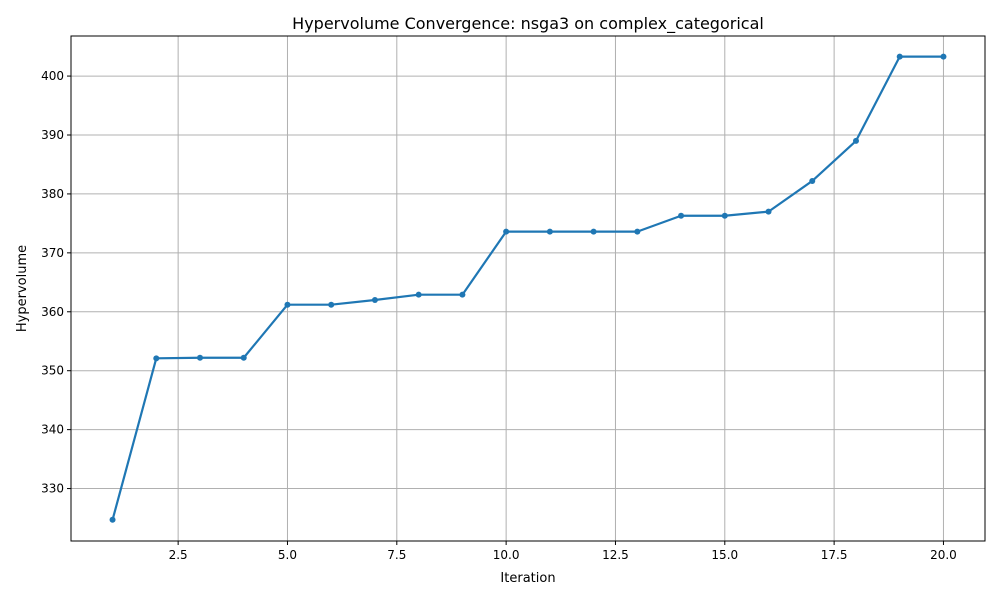 The height and width of the screenshot is (600, 1000). Describe the element at coordinates (943, 555) in the screenshot. I see `x-tick-label: 20.0` at that location.